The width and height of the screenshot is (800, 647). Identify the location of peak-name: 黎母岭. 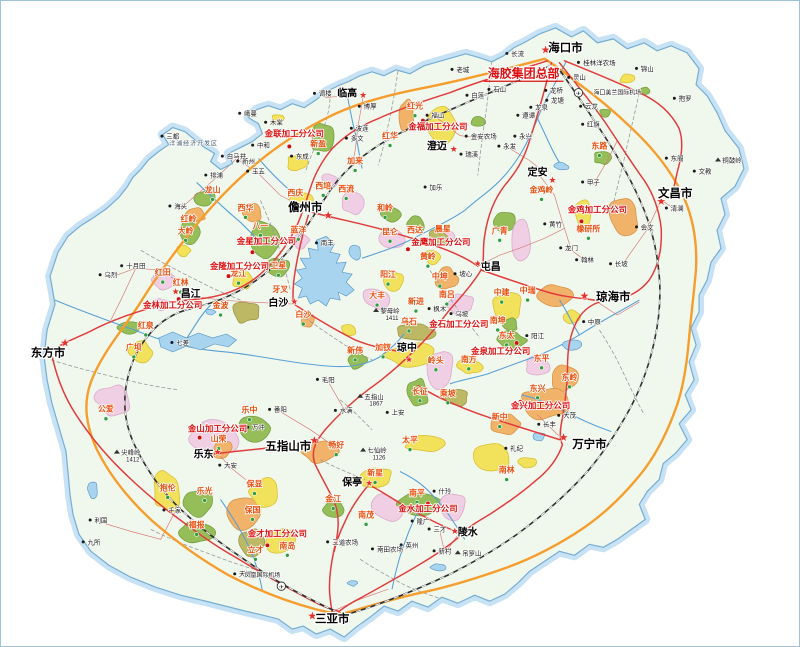
(390, 310).